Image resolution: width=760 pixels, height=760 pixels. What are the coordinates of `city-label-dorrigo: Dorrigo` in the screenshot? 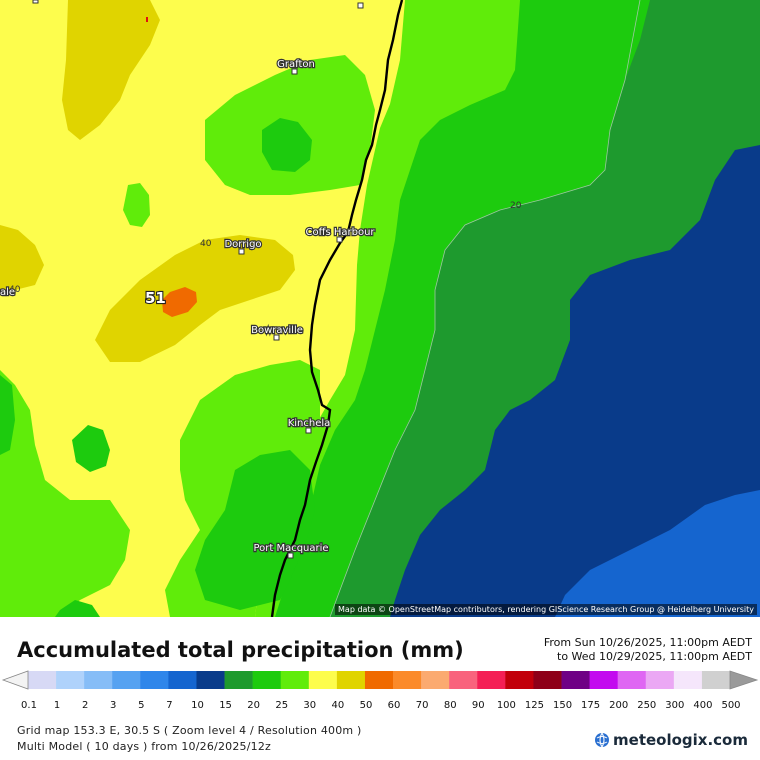 It's located at (242, 244).